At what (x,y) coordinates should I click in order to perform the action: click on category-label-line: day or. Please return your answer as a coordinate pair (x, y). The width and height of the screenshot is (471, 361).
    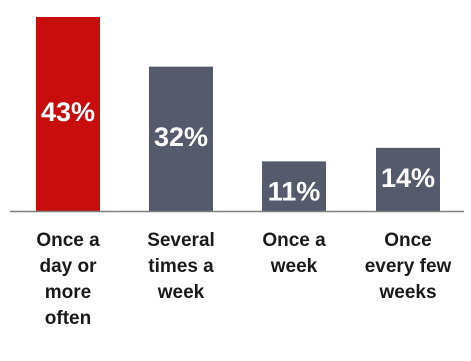
    Looking at the image, I should click on (68, 266).